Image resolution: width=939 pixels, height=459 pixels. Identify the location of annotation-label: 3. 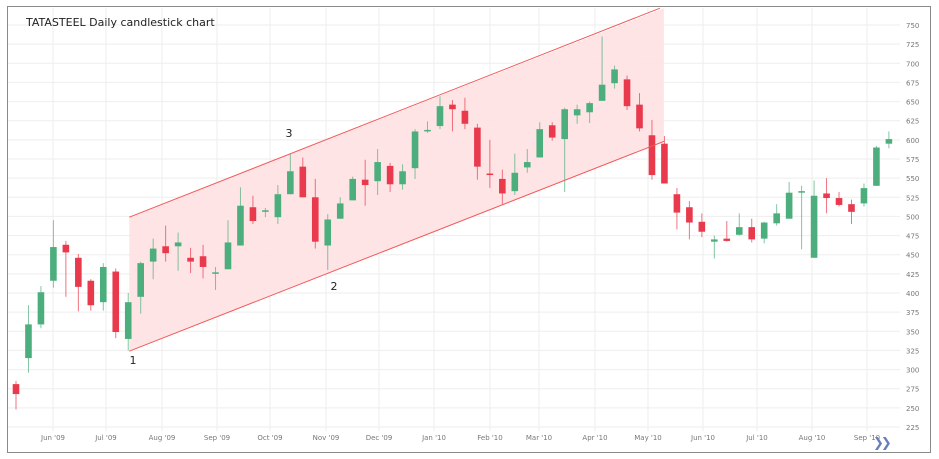
(289, 133).